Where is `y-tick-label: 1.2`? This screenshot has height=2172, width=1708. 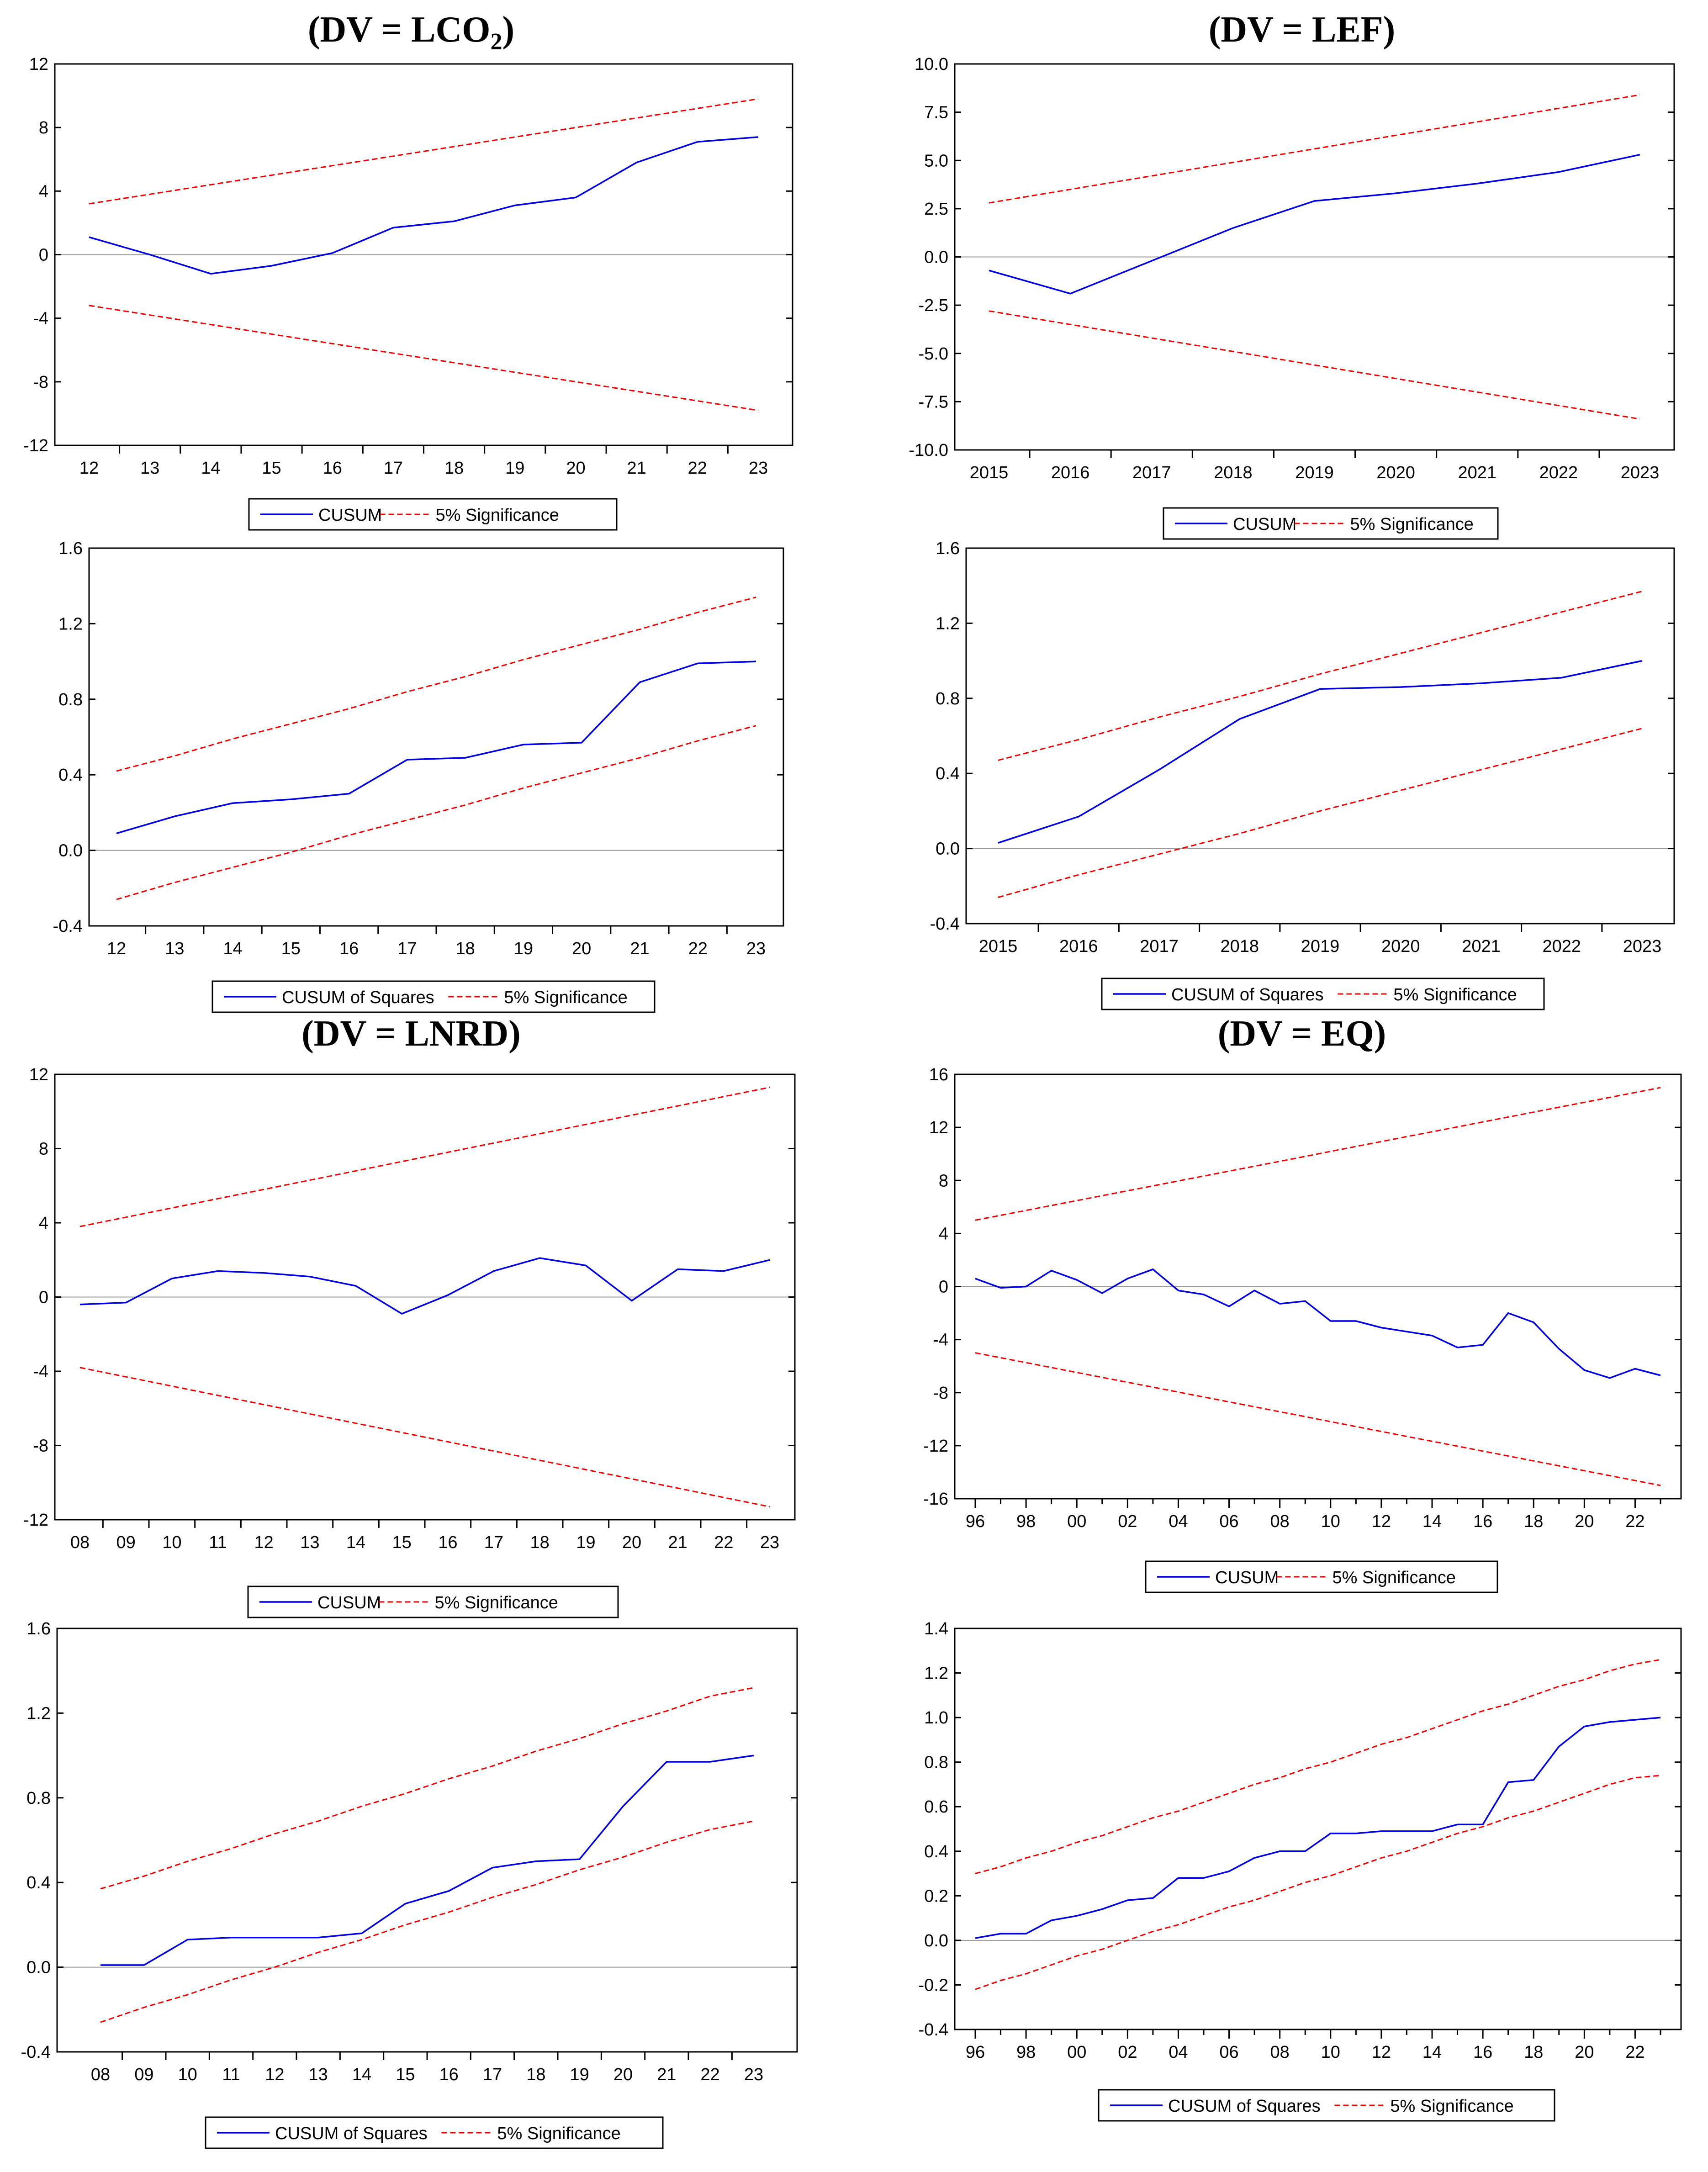 y-tick-label: 1.2 is located at coordinates (38, 1714).